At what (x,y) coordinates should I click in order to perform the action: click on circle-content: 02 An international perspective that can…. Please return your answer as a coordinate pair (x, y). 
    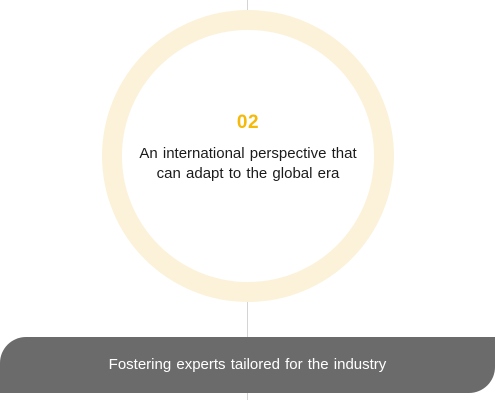
    Looking at the image, I should click on (248, 148).